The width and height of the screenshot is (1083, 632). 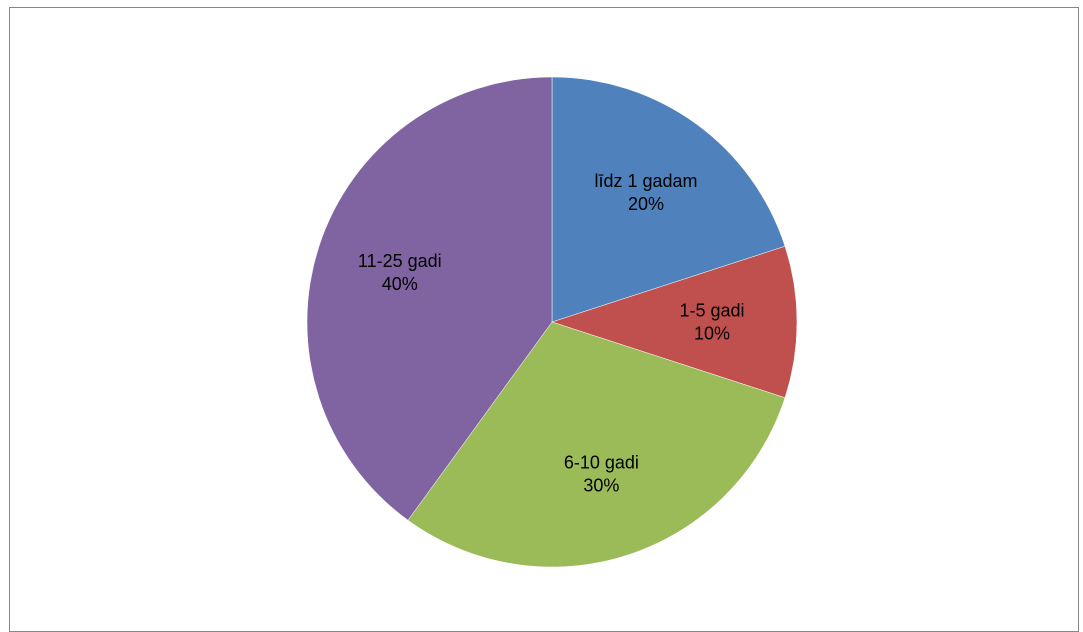 What do you see at coordinates (645, 181) in the screenshot?
I see `slice-label-lidz-1-gadam: līdz 1 gadam` at bounding box center [645, 181].